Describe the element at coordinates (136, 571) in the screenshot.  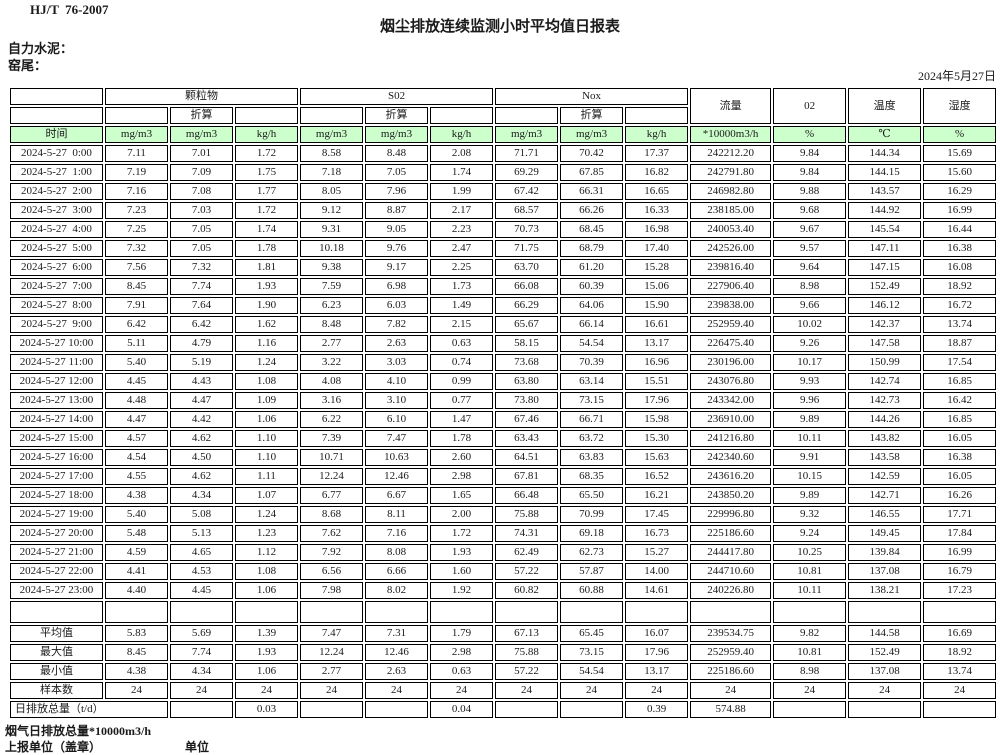
I see `value-cell: 4.41` at that location.